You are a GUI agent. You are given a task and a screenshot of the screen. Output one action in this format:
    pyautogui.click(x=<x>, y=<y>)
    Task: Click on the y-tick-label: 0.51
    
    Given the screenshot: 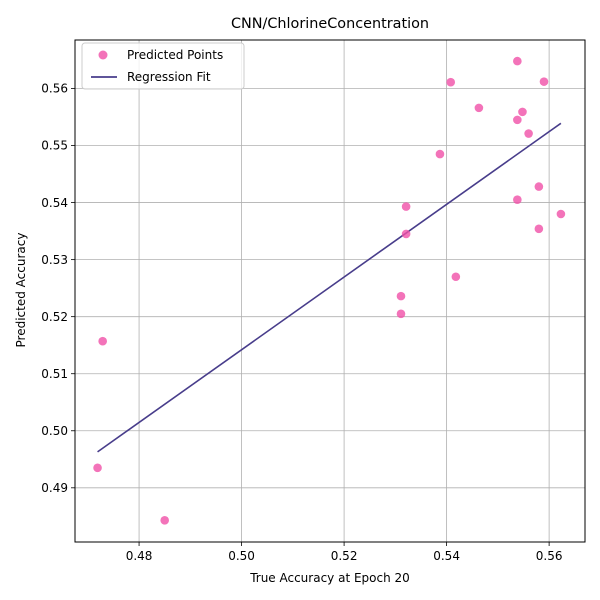 What is the action you would take?
    pyautogui.click(x=54, y=374)
    